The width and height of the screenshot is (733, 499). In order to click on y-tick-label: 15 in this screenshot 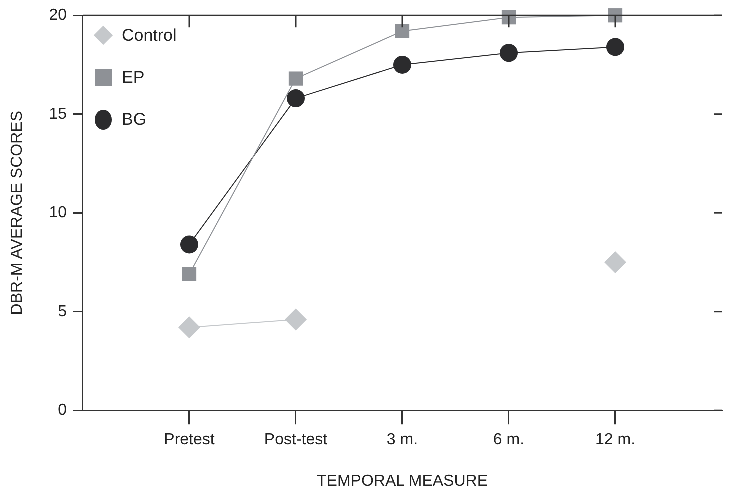, I will do `click(58, 114)`.